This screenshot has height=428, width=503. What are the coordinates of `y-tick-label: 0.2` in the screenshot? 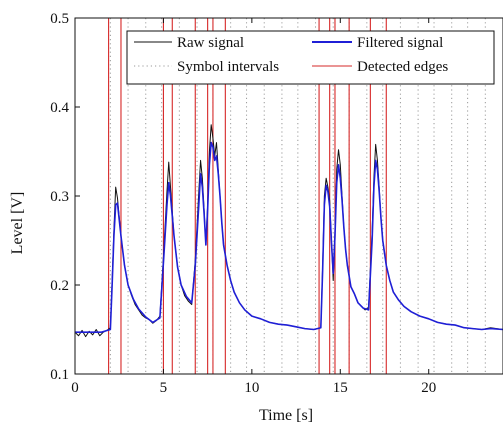 It's located at (59, 286).